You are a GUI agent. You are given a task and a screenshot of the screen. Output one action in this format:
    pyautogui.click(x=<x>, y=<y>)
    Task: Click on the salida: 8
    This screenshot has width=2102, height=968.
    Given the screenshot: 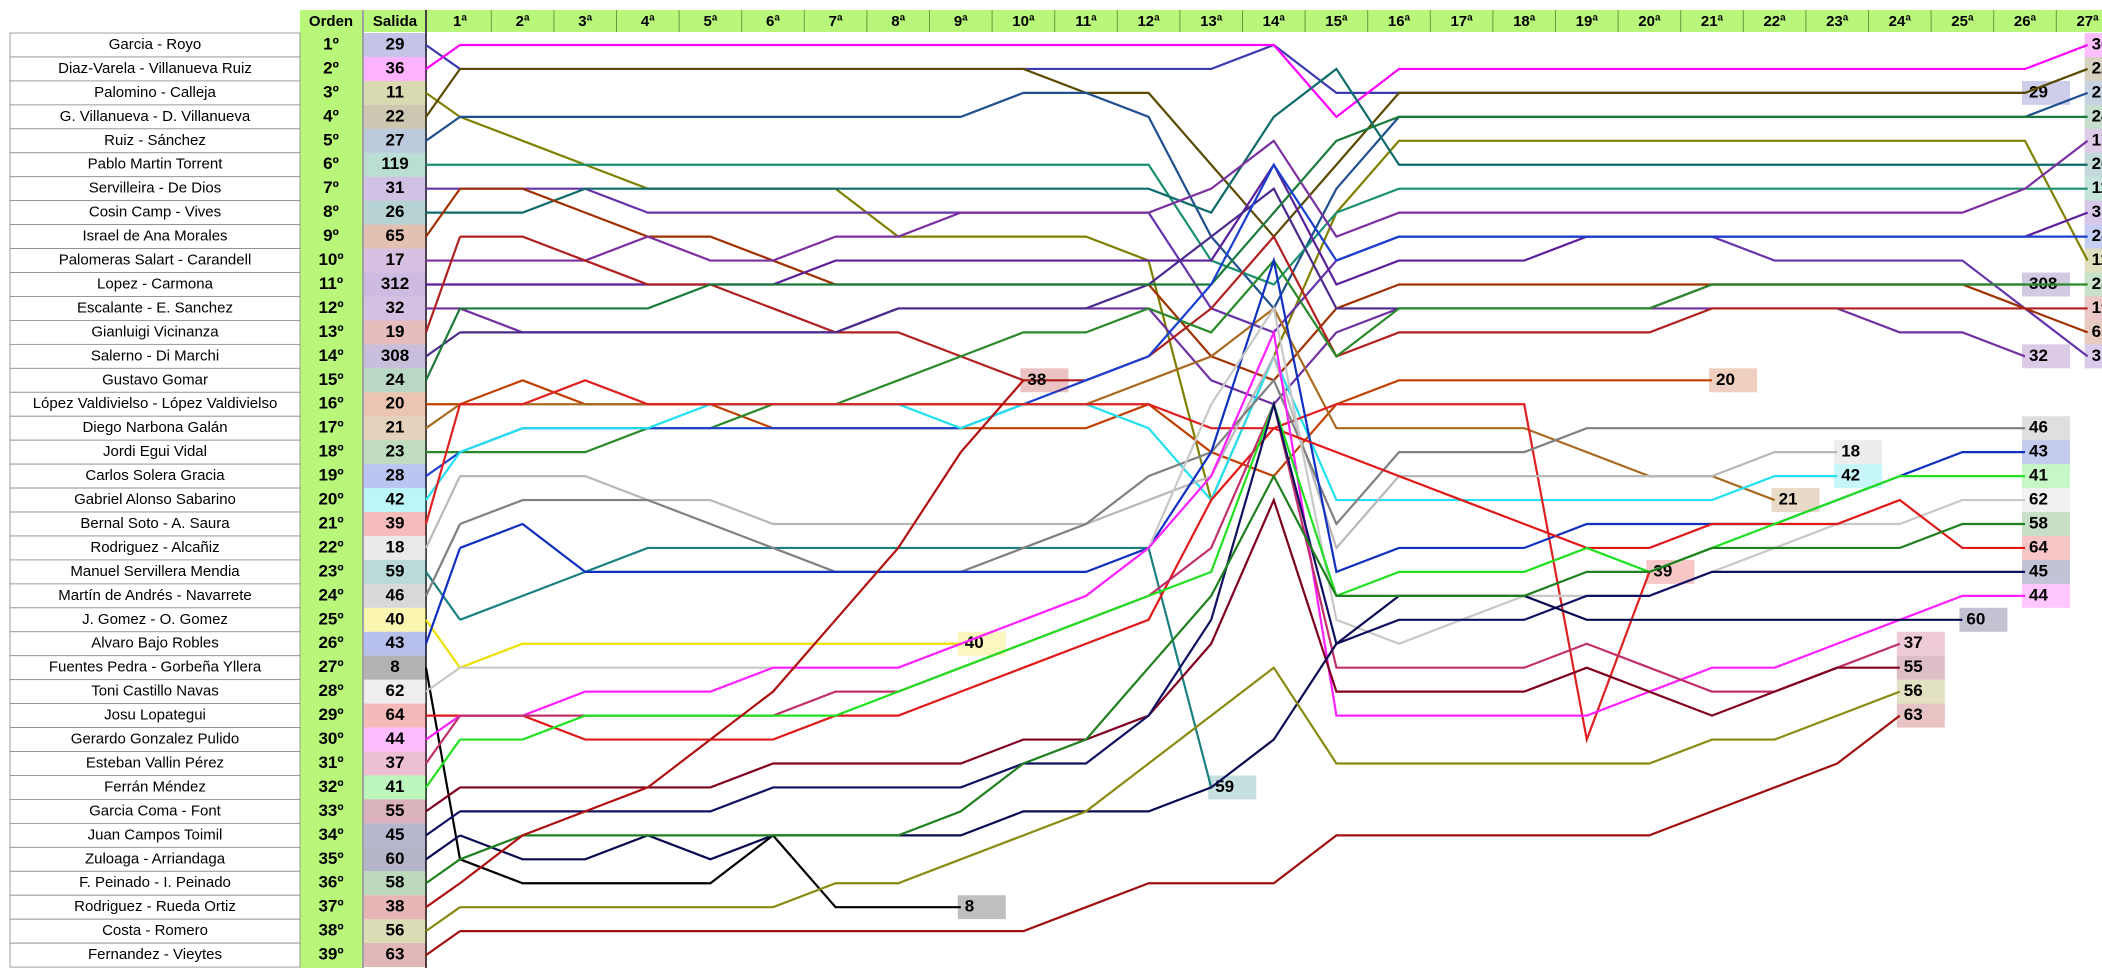 What is the action you would take?
    pyautogui.click(x=394, y=666)
    